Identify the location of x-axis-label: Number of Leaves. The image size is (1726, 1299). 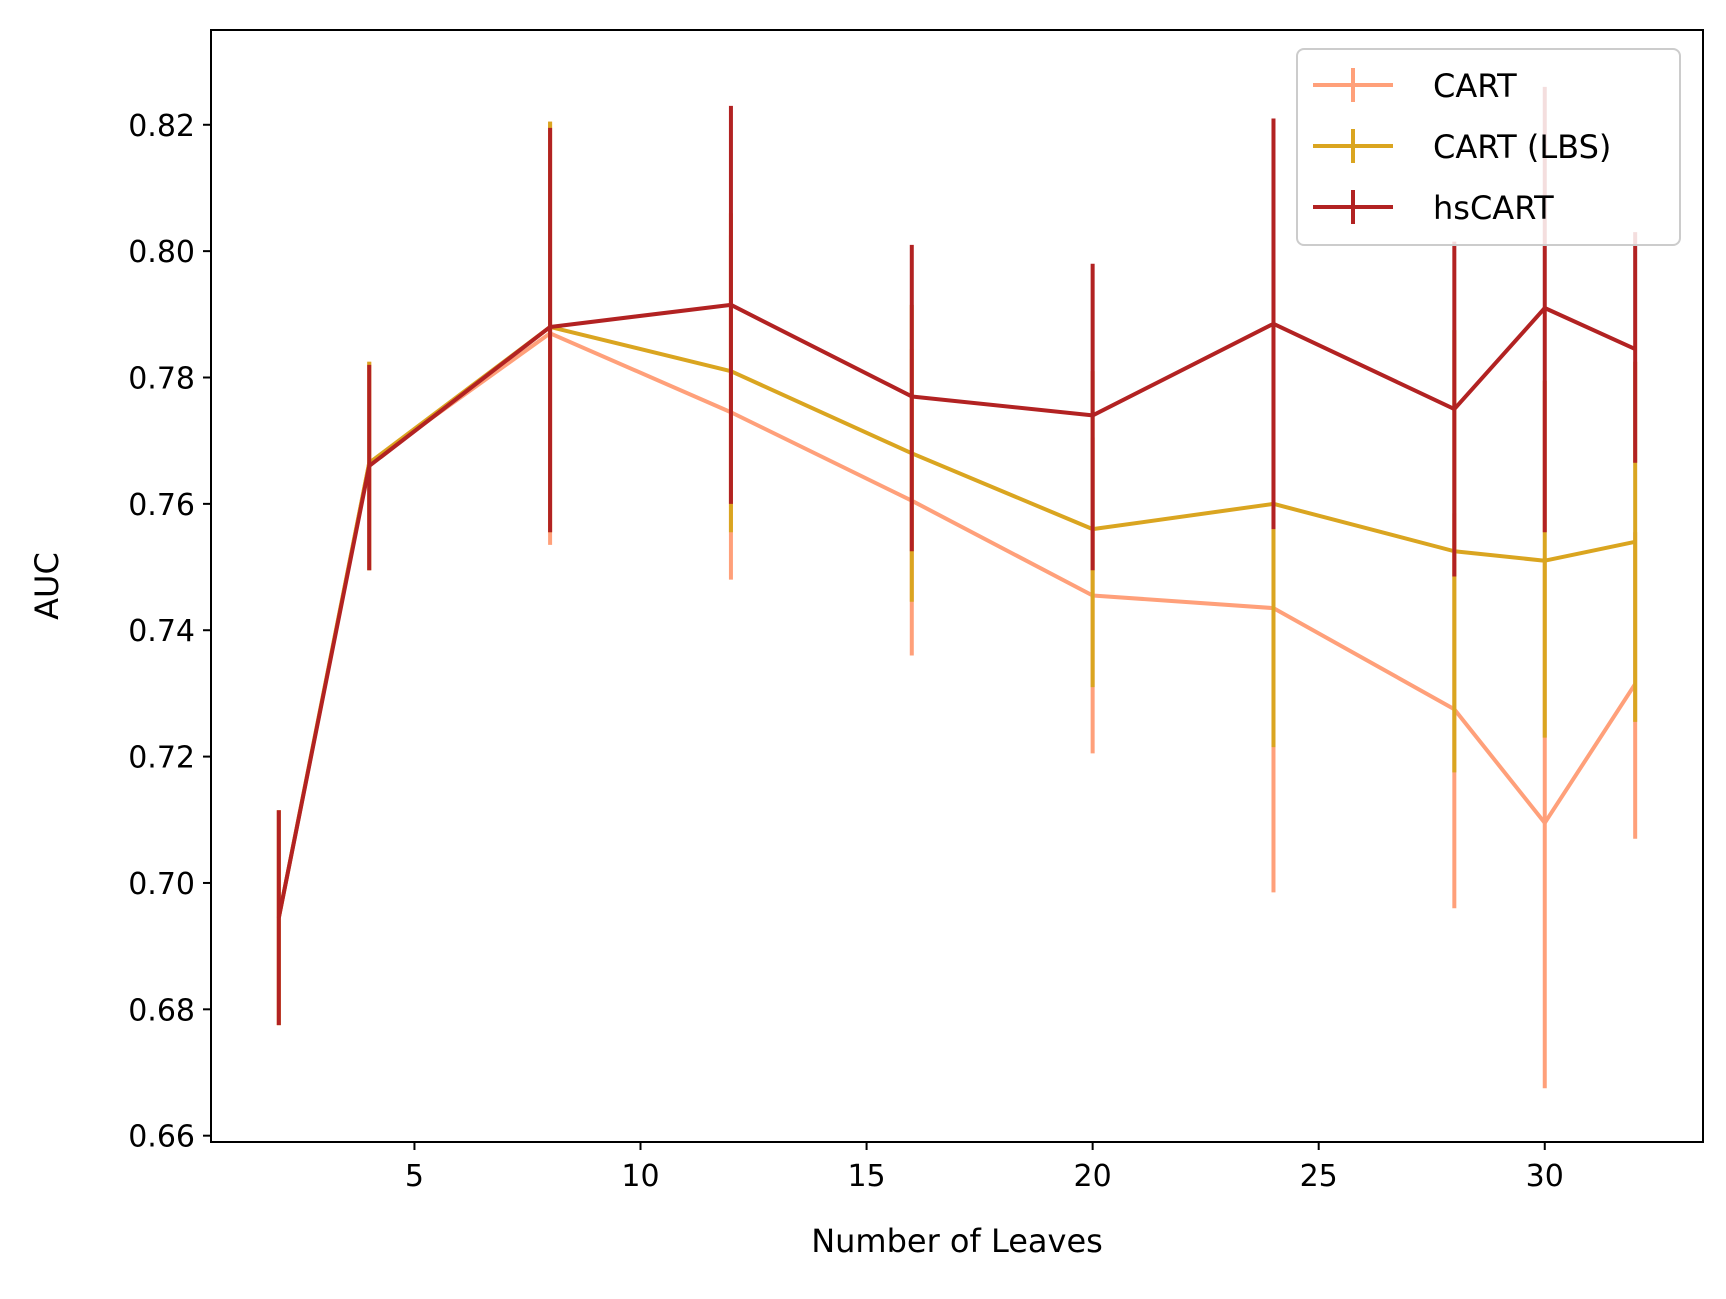
(957, 1241).